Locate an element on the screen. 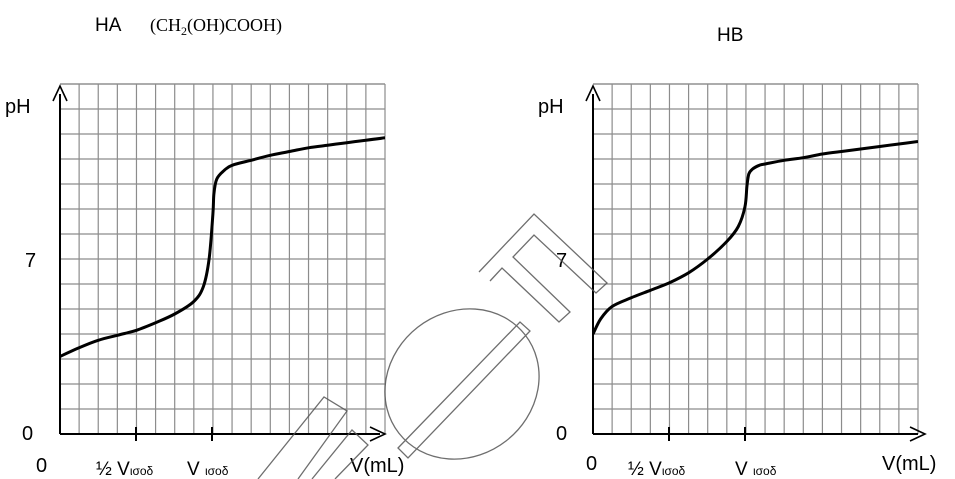 The height and width of the screenshot is (479, 955). formula-part-subscript: 2 is located at coordinates (184, 31).